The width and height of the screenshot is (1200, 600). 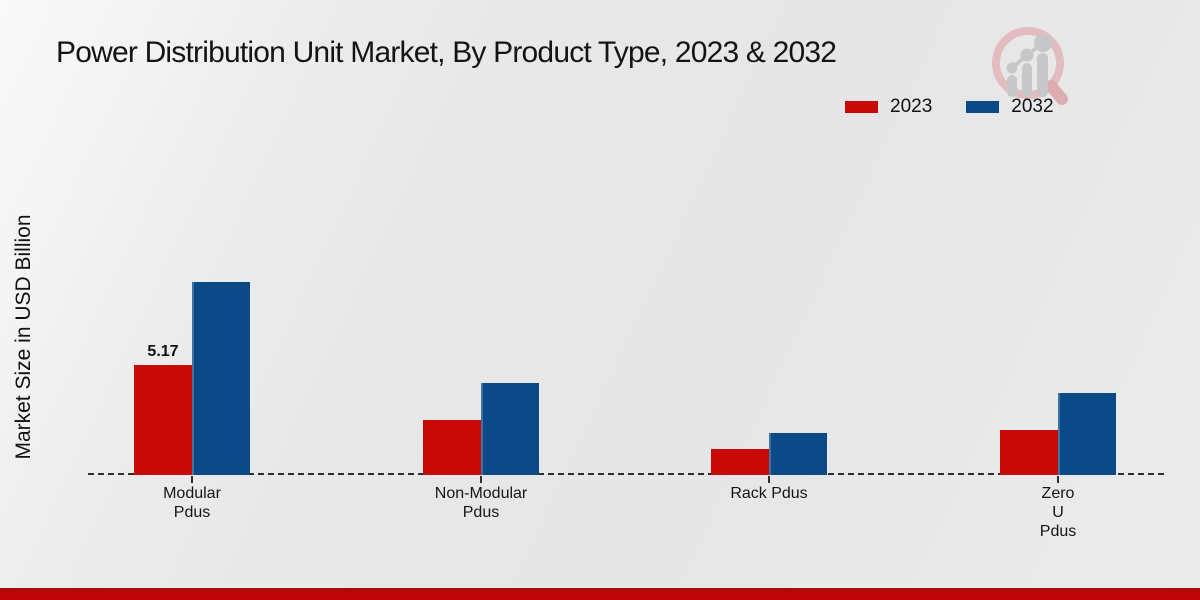 What do you see at coordinates (163, 420) in the screenshot?
I see `bar-2023-modular-pdus` at bounding box center [163, 420].